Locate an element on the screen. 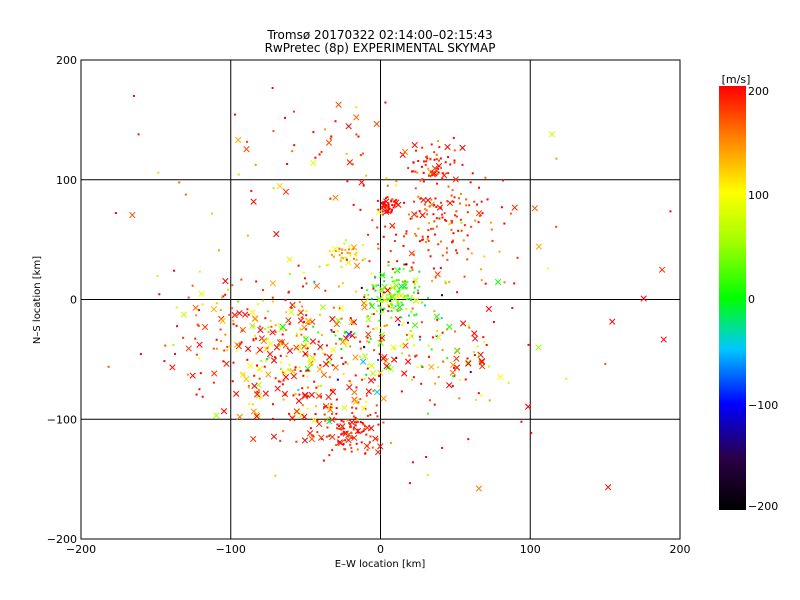 The image size is (800, 600). chart-title: Tromsø 20170322 02:14:00–02:15:43 is located at coordinates (379, 35).